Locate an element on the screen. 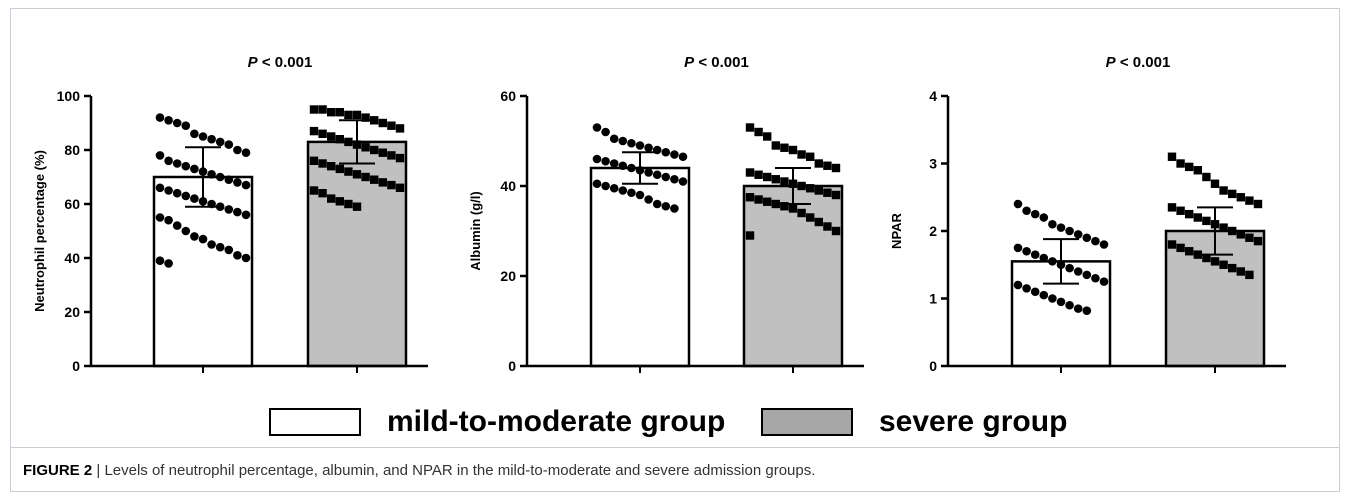 This screenshot has width=1352, height=500. y-axis-label: Albumin (g/l) is located at coordinates (475, 230).